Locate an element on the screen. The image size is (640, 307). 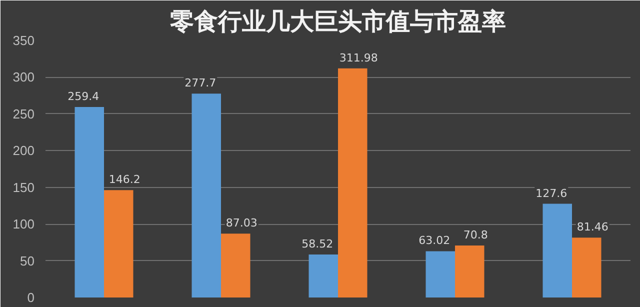
data-label: 259.4 is located at coordinates (84, 97).